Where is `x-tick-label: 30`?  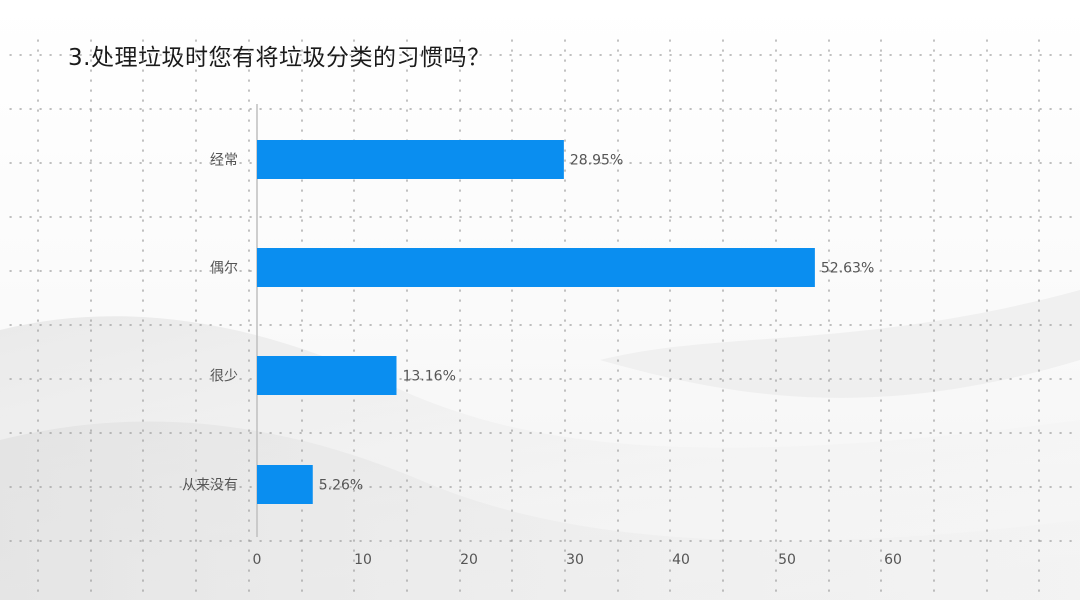 x-tick-label: 30 is located at coordinates (575, 560).